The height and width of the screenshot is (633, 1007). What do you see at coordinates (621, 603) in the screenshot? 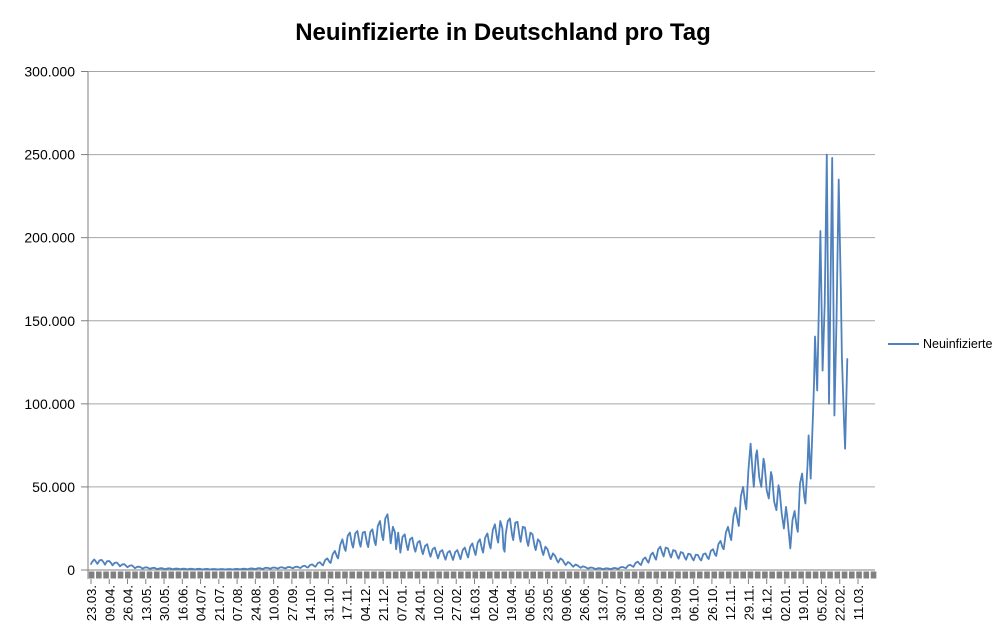
I see `x-axis-label: 30.07.` at bounding box center [621, 603].